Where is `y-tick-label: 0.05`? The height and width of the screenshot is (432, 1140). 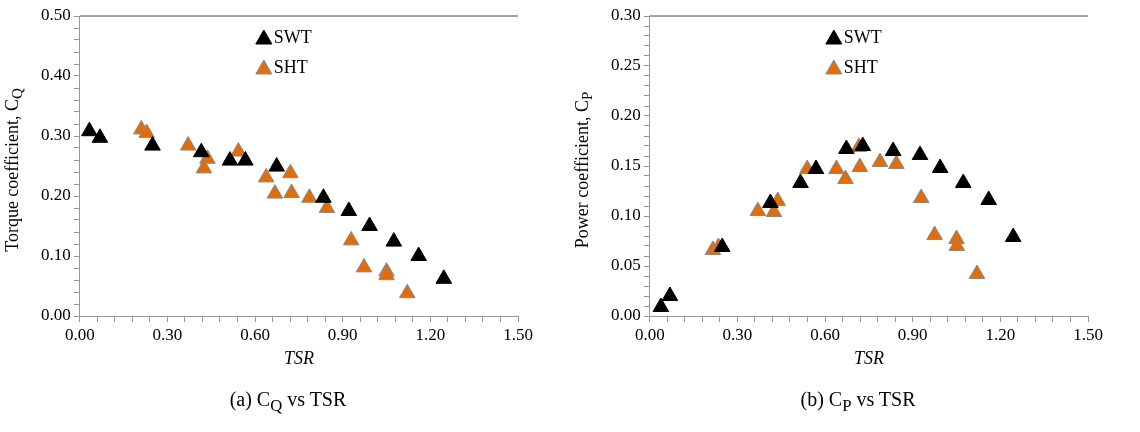 y-tick-label: 0.05 is located at coordinates (626, 265).